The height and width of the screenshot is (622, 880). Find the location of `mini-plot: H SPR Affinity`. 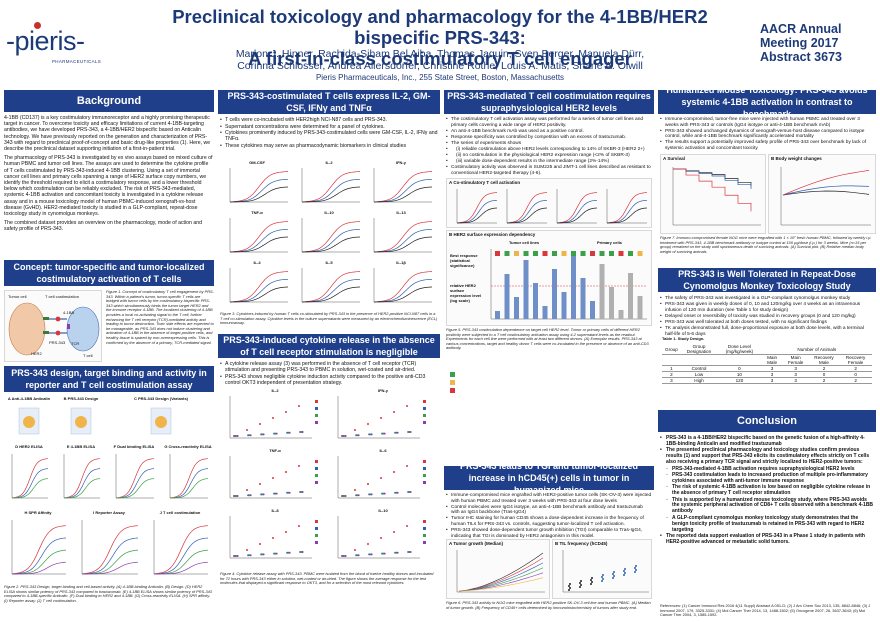

mini-plot: H SPR Affinity is located at coordinates (38, 546).